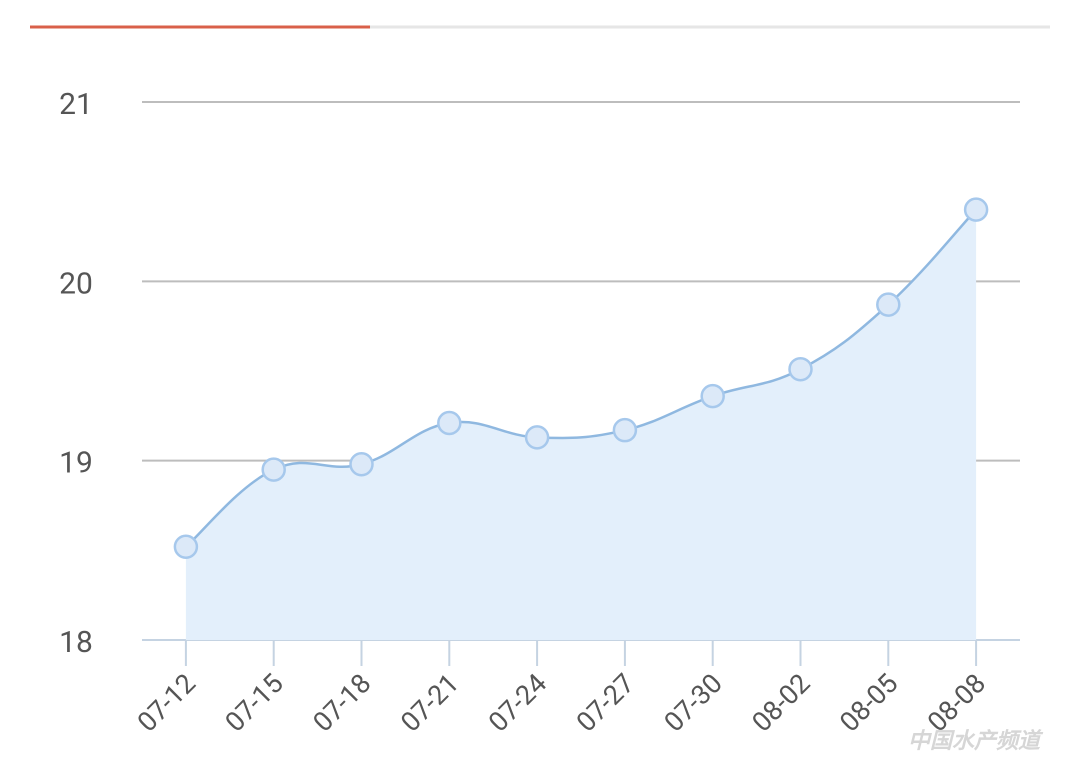  I want to click on x-tick-label: 07-24, so click(517, 702).